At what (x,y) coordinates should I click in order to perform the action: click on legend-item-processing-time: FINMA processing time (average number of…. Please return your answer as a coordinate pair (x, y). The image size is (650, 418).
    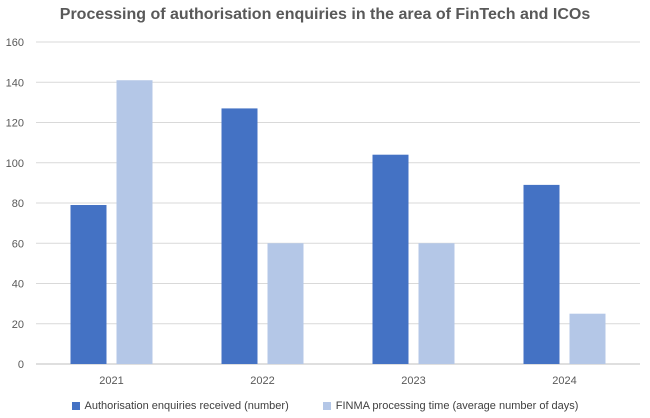
    Looking at the image, I should click on (450, 406).